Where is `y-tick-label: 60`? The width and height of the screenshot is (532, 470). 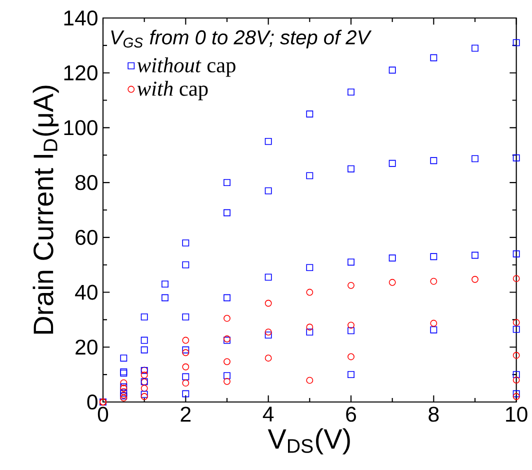 y-tick-label: 60 is located at coordinates (87, 237).